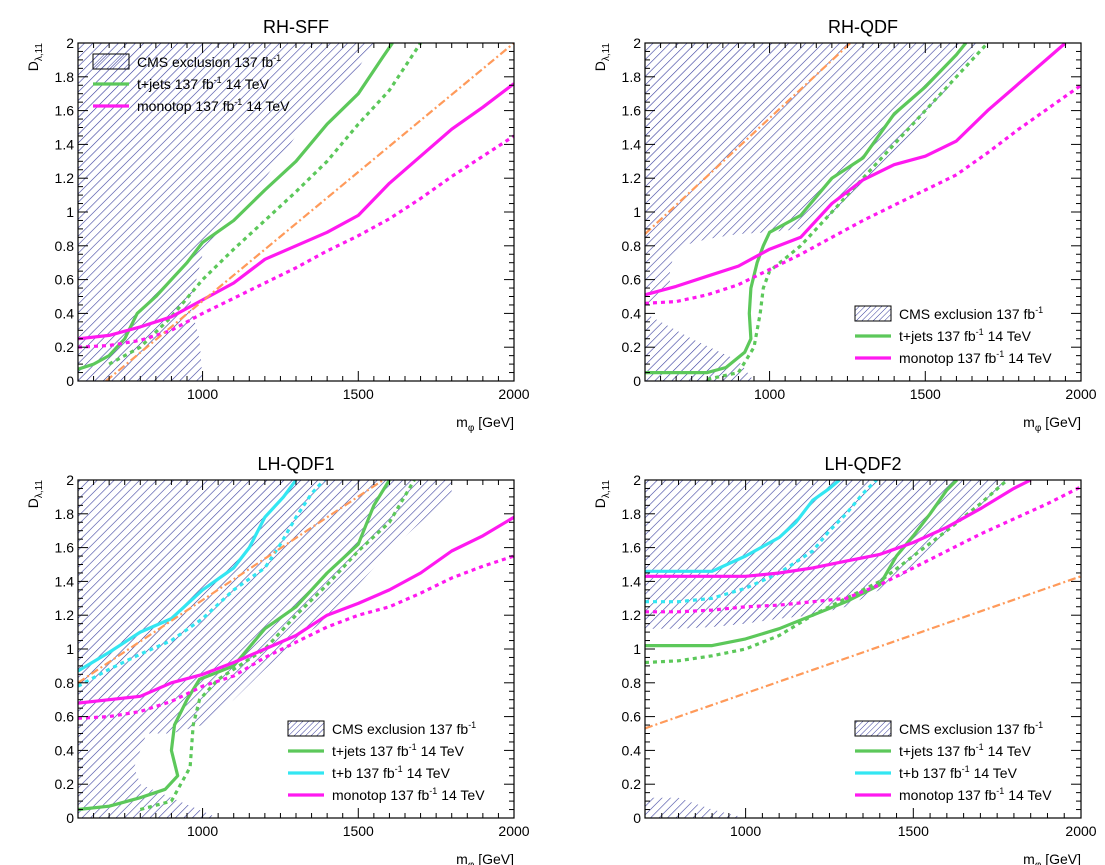  I want to click on panel-title: RH-QDF, so click(863, 27).